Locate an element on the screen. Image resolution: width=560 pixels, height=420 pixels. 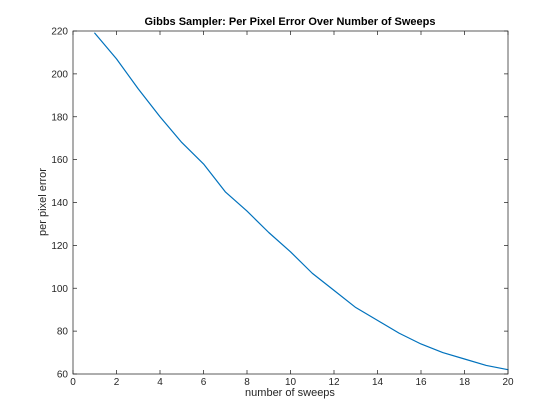
x-tick-label: 16 is located at coordinates (421, 382).